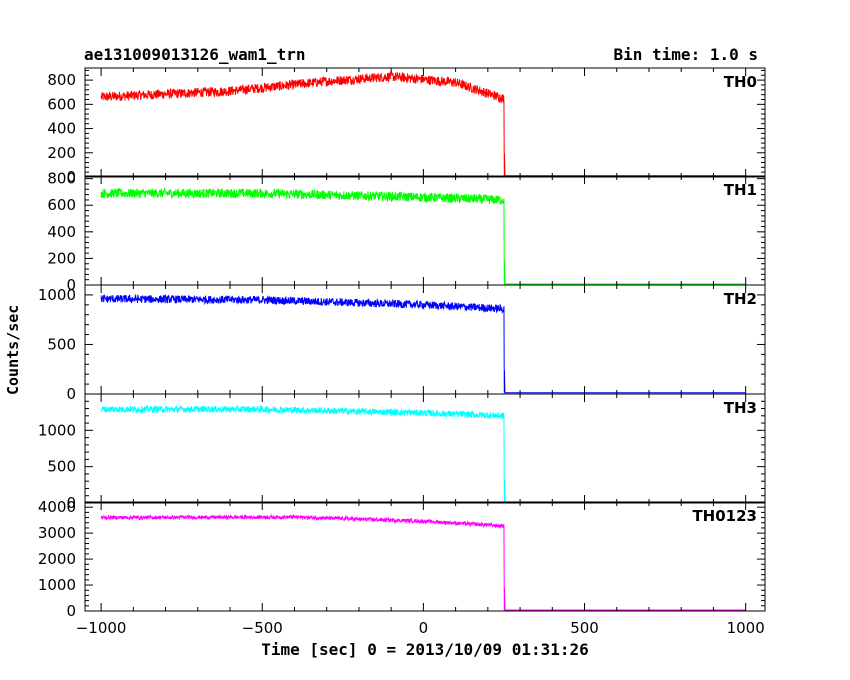 Image resolution: width=850 pixels, height=680 pixels. Describe the element at coordinates (57, 559) in the screenshot. I see `y-tick-label: 2000` at that location.